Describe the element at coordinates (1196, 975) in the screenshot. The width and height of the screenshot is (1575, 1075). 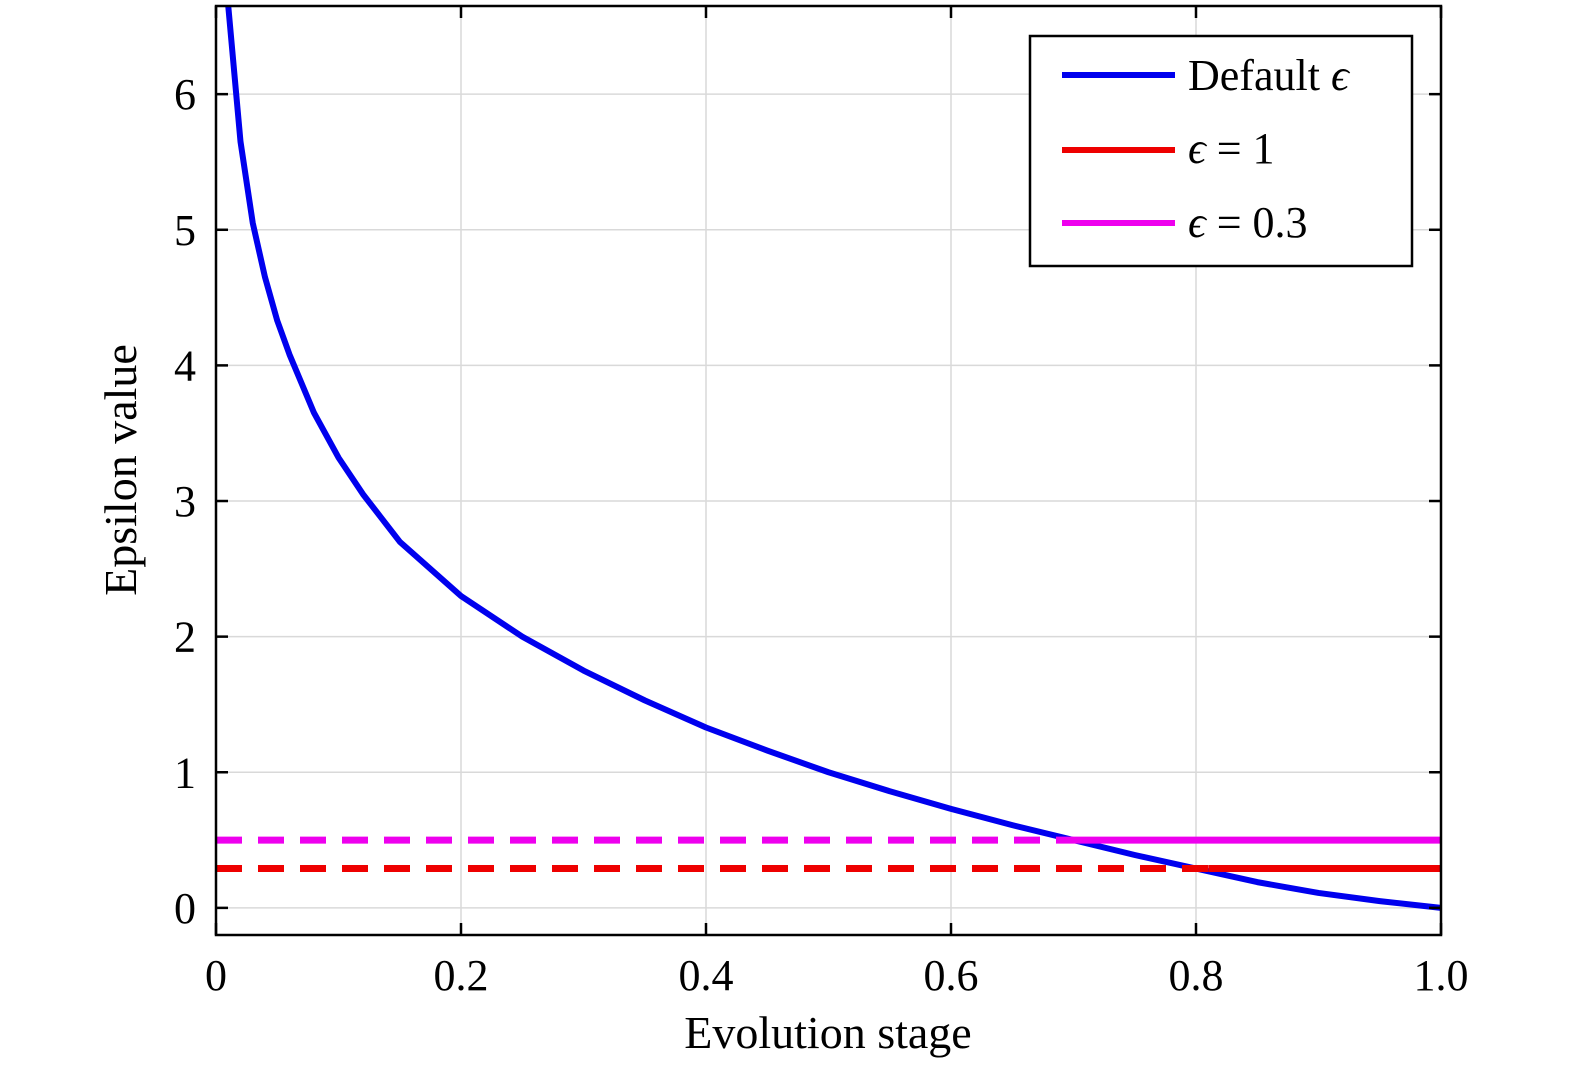
I see `x-tick-label: 0.8` at that location.